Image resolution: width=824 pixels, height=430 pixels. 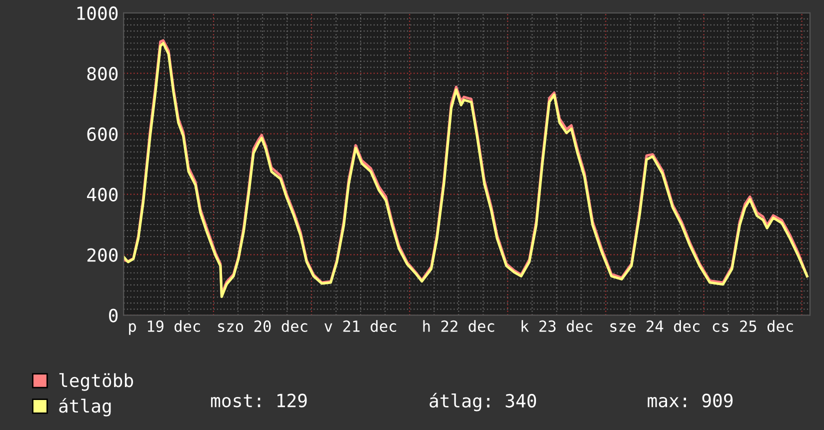 I want to click on y-tick-label: 1000, so click(x=97, y=13).